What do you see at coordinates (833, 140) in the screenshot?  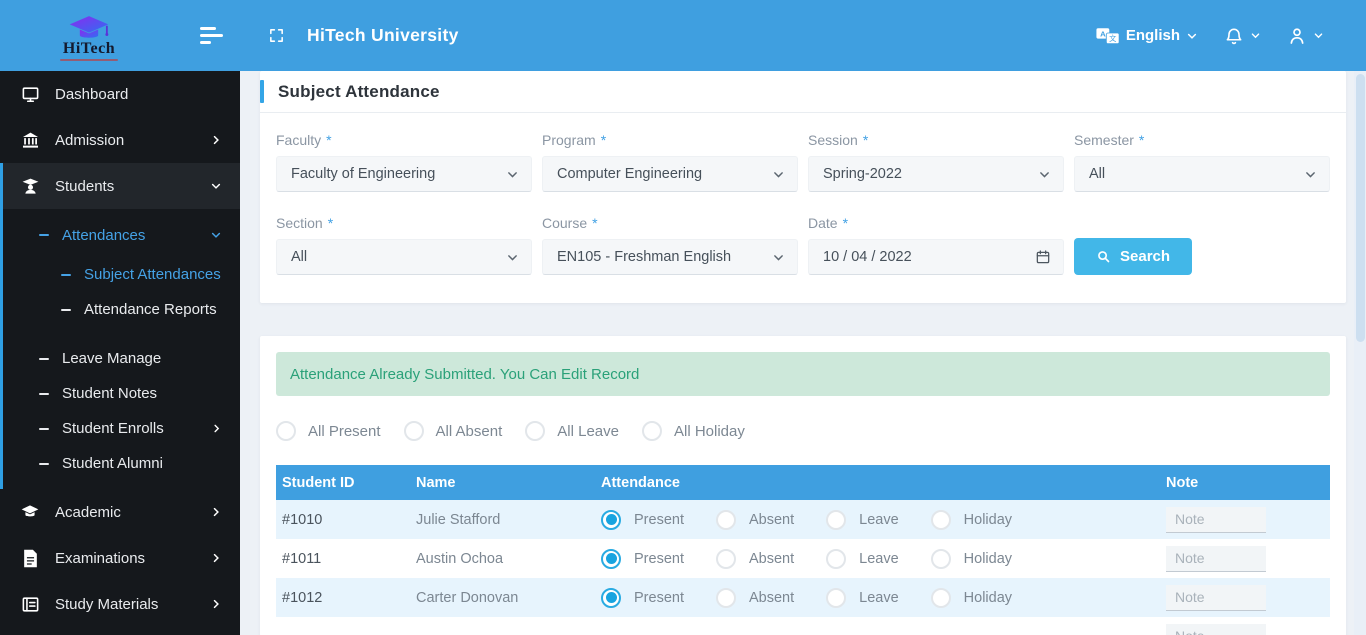 I see `session-label: Session` at bounding box center [833, 140].